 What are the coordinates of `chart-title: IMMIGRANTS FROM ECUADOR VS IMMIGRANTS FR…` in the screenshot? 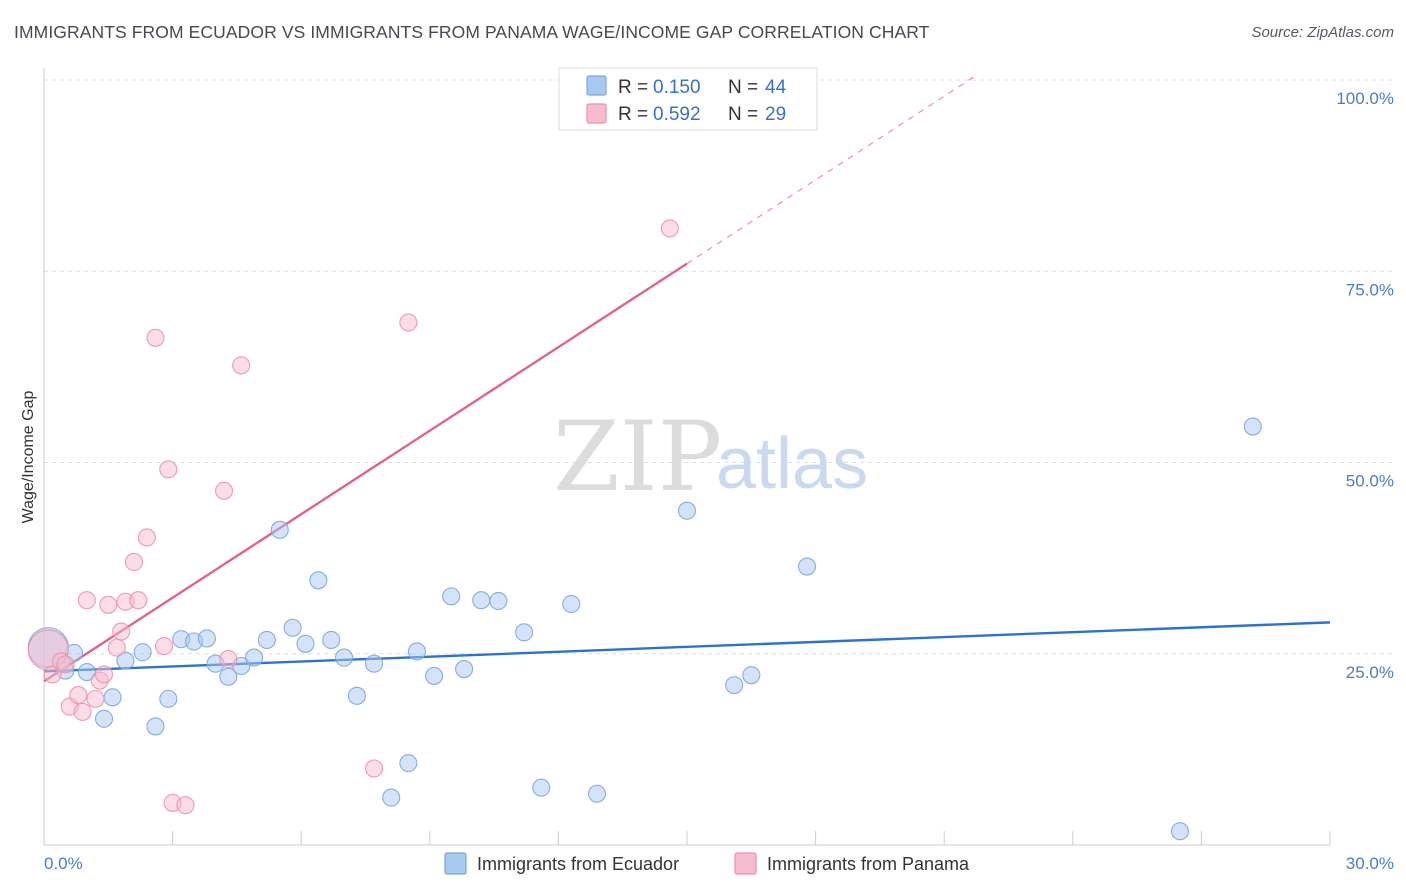 It's located at (472, 32).